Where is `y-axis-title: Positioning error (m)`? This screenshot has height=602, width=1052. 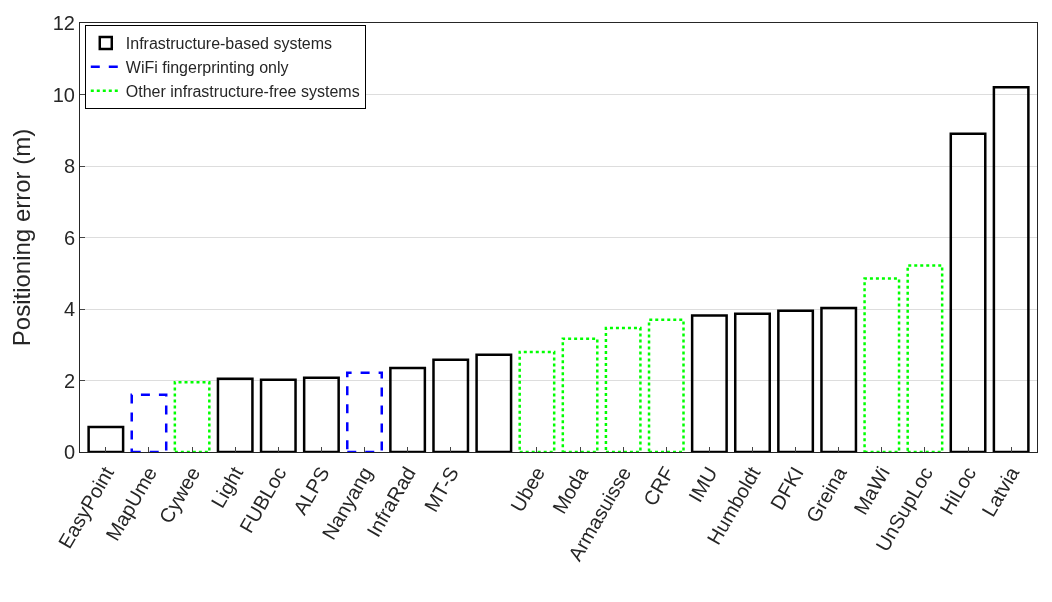 y-axis-title: Positioning error (m) is located at coordinates (21, 237).